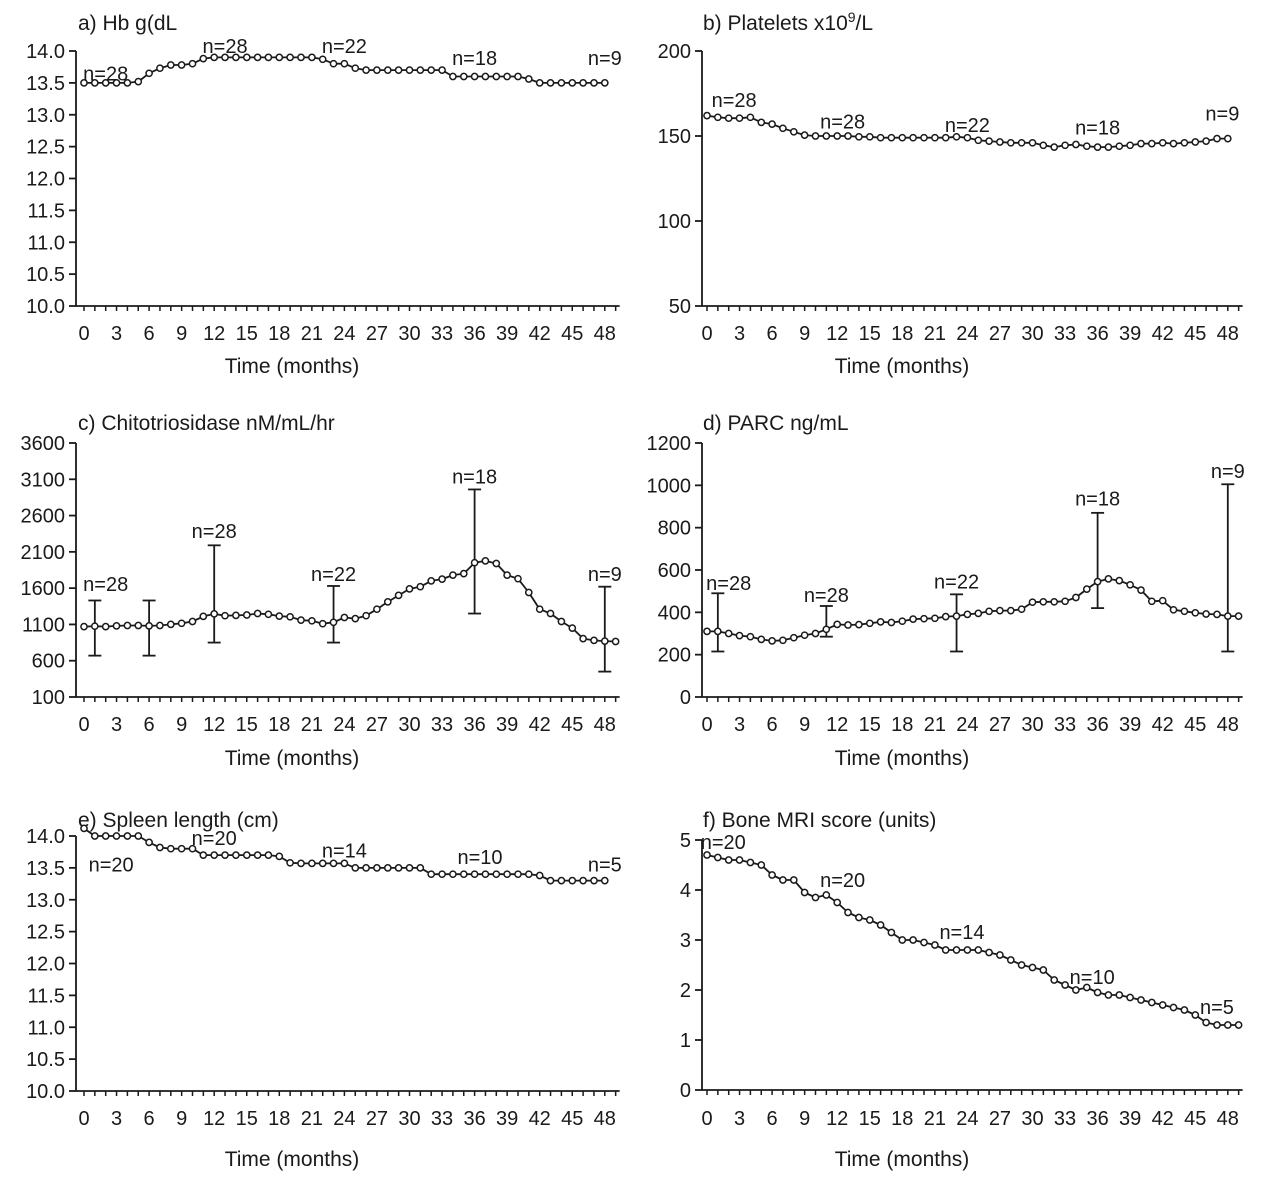  What do you see at coordinates (961, 933) in the screenshot?
I see `n-count-label: n=14` at bounding box center [961, 933].